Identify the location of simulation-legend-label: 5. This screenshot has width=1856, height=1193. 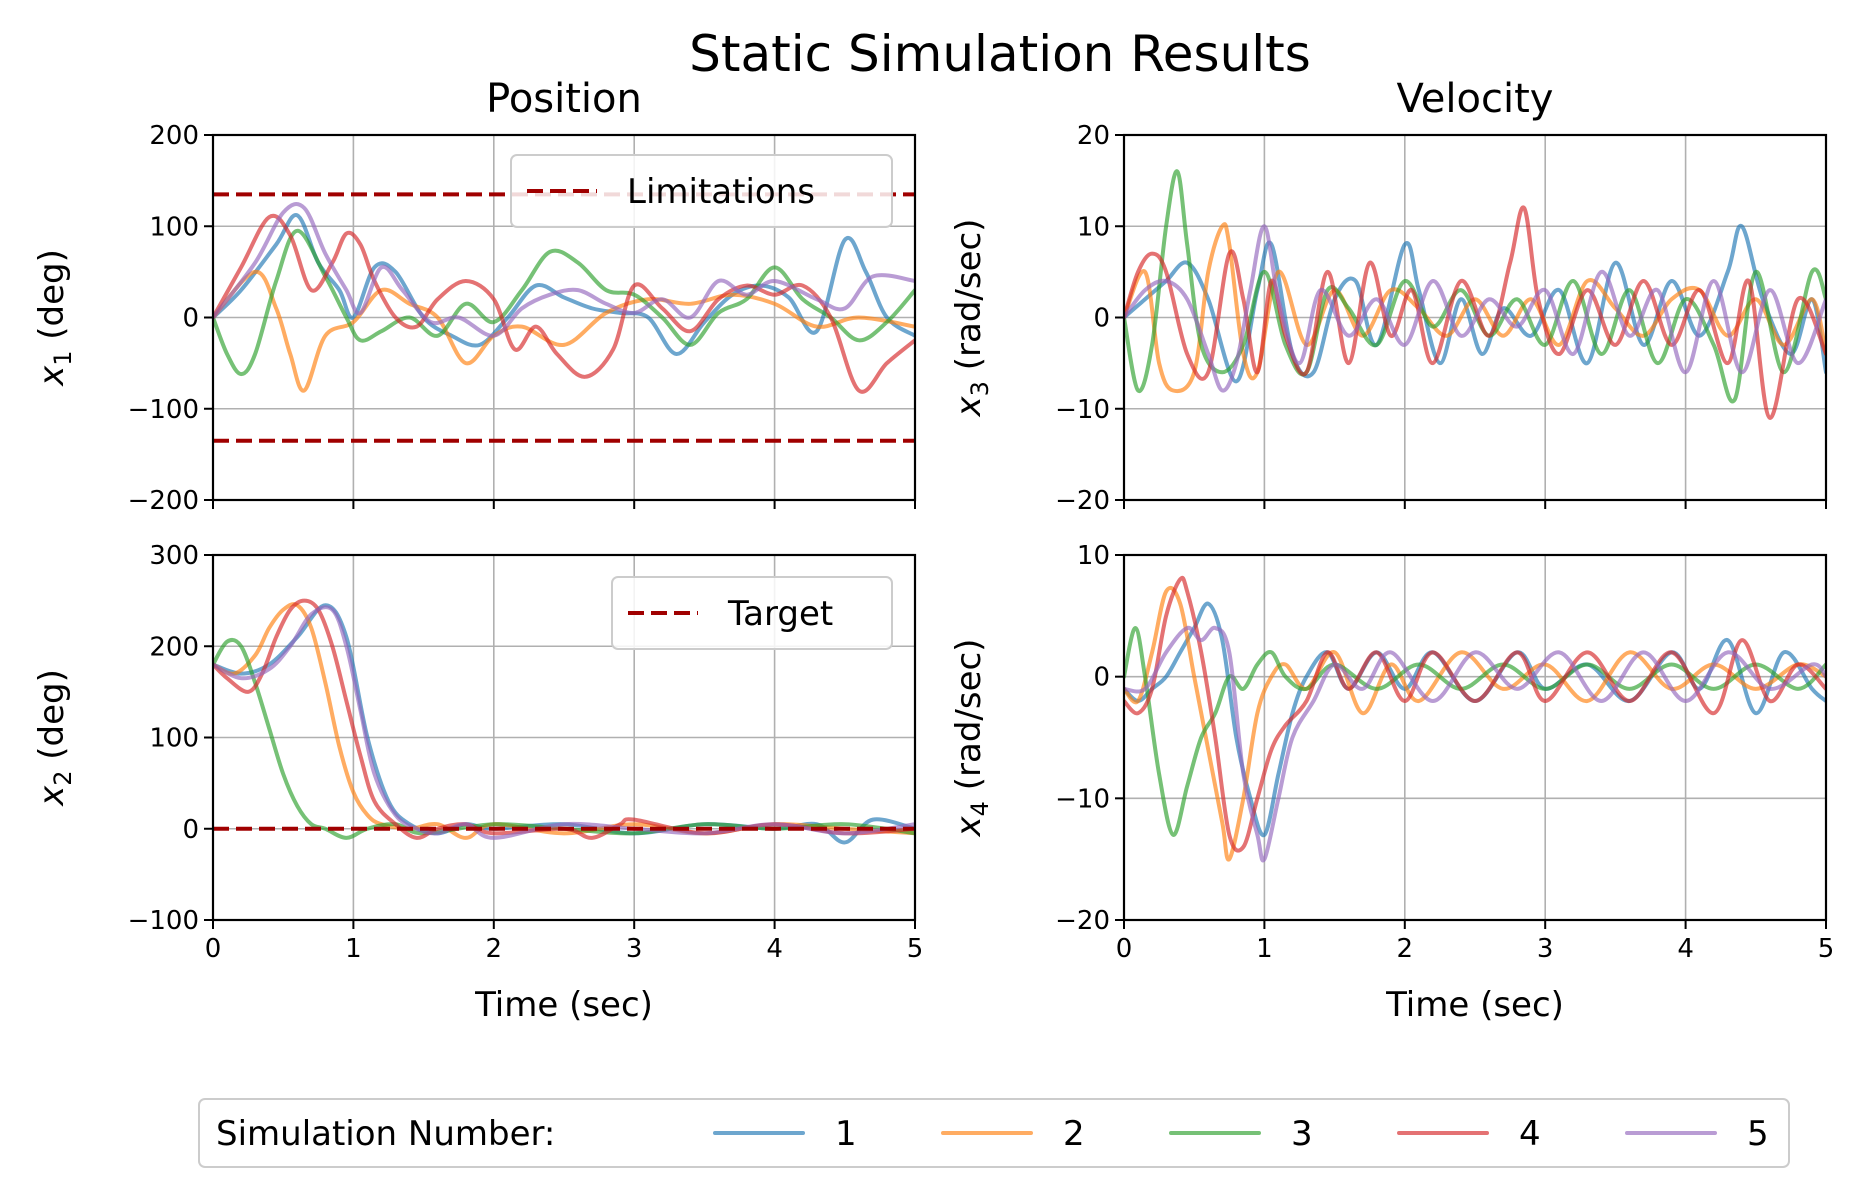
(1758, 1134).